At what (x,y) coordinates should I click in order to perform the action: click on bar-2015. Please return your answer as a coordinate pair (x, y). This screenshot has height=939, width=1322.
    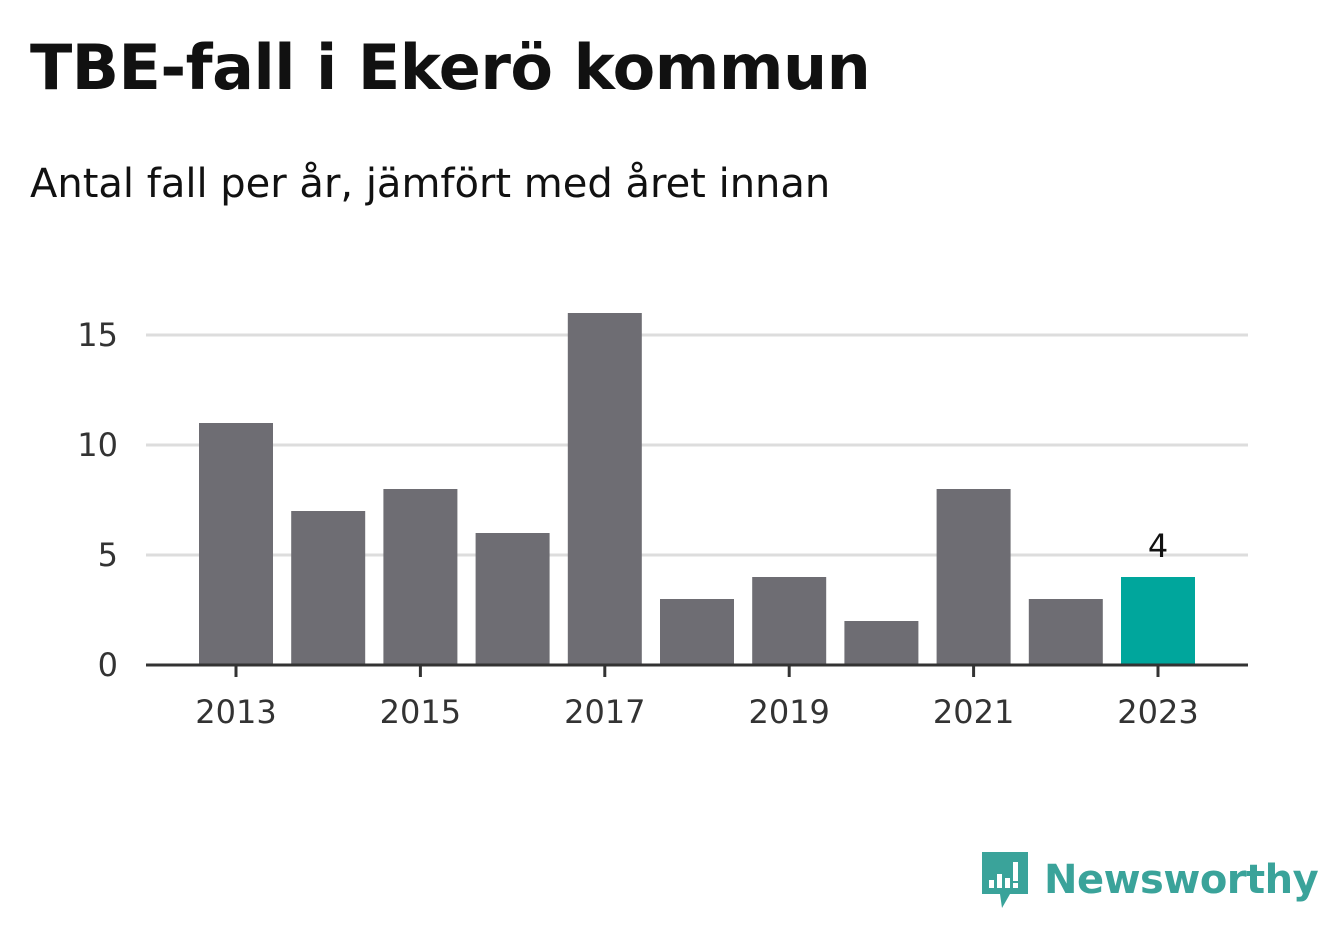
    Looking at the image, I should click on (420, 577).